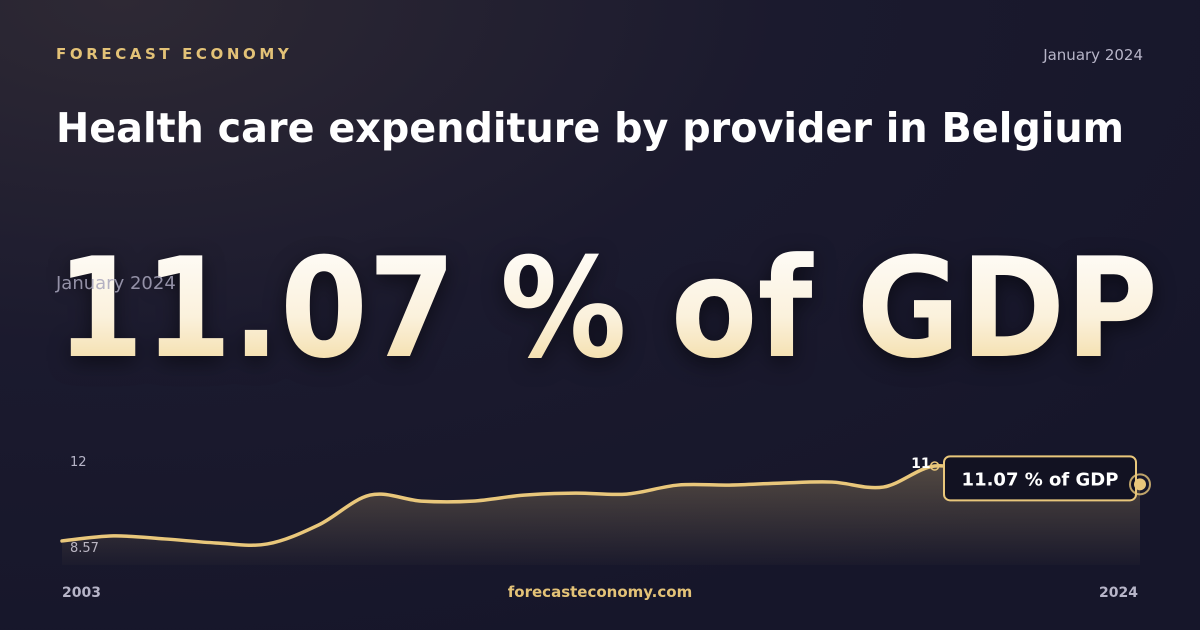 This screenshot has height=630, width=1200. What do you see at coordinates (920, 464) in the screenshot?
I see `annotation: 11` at bounding box center [920, 464].